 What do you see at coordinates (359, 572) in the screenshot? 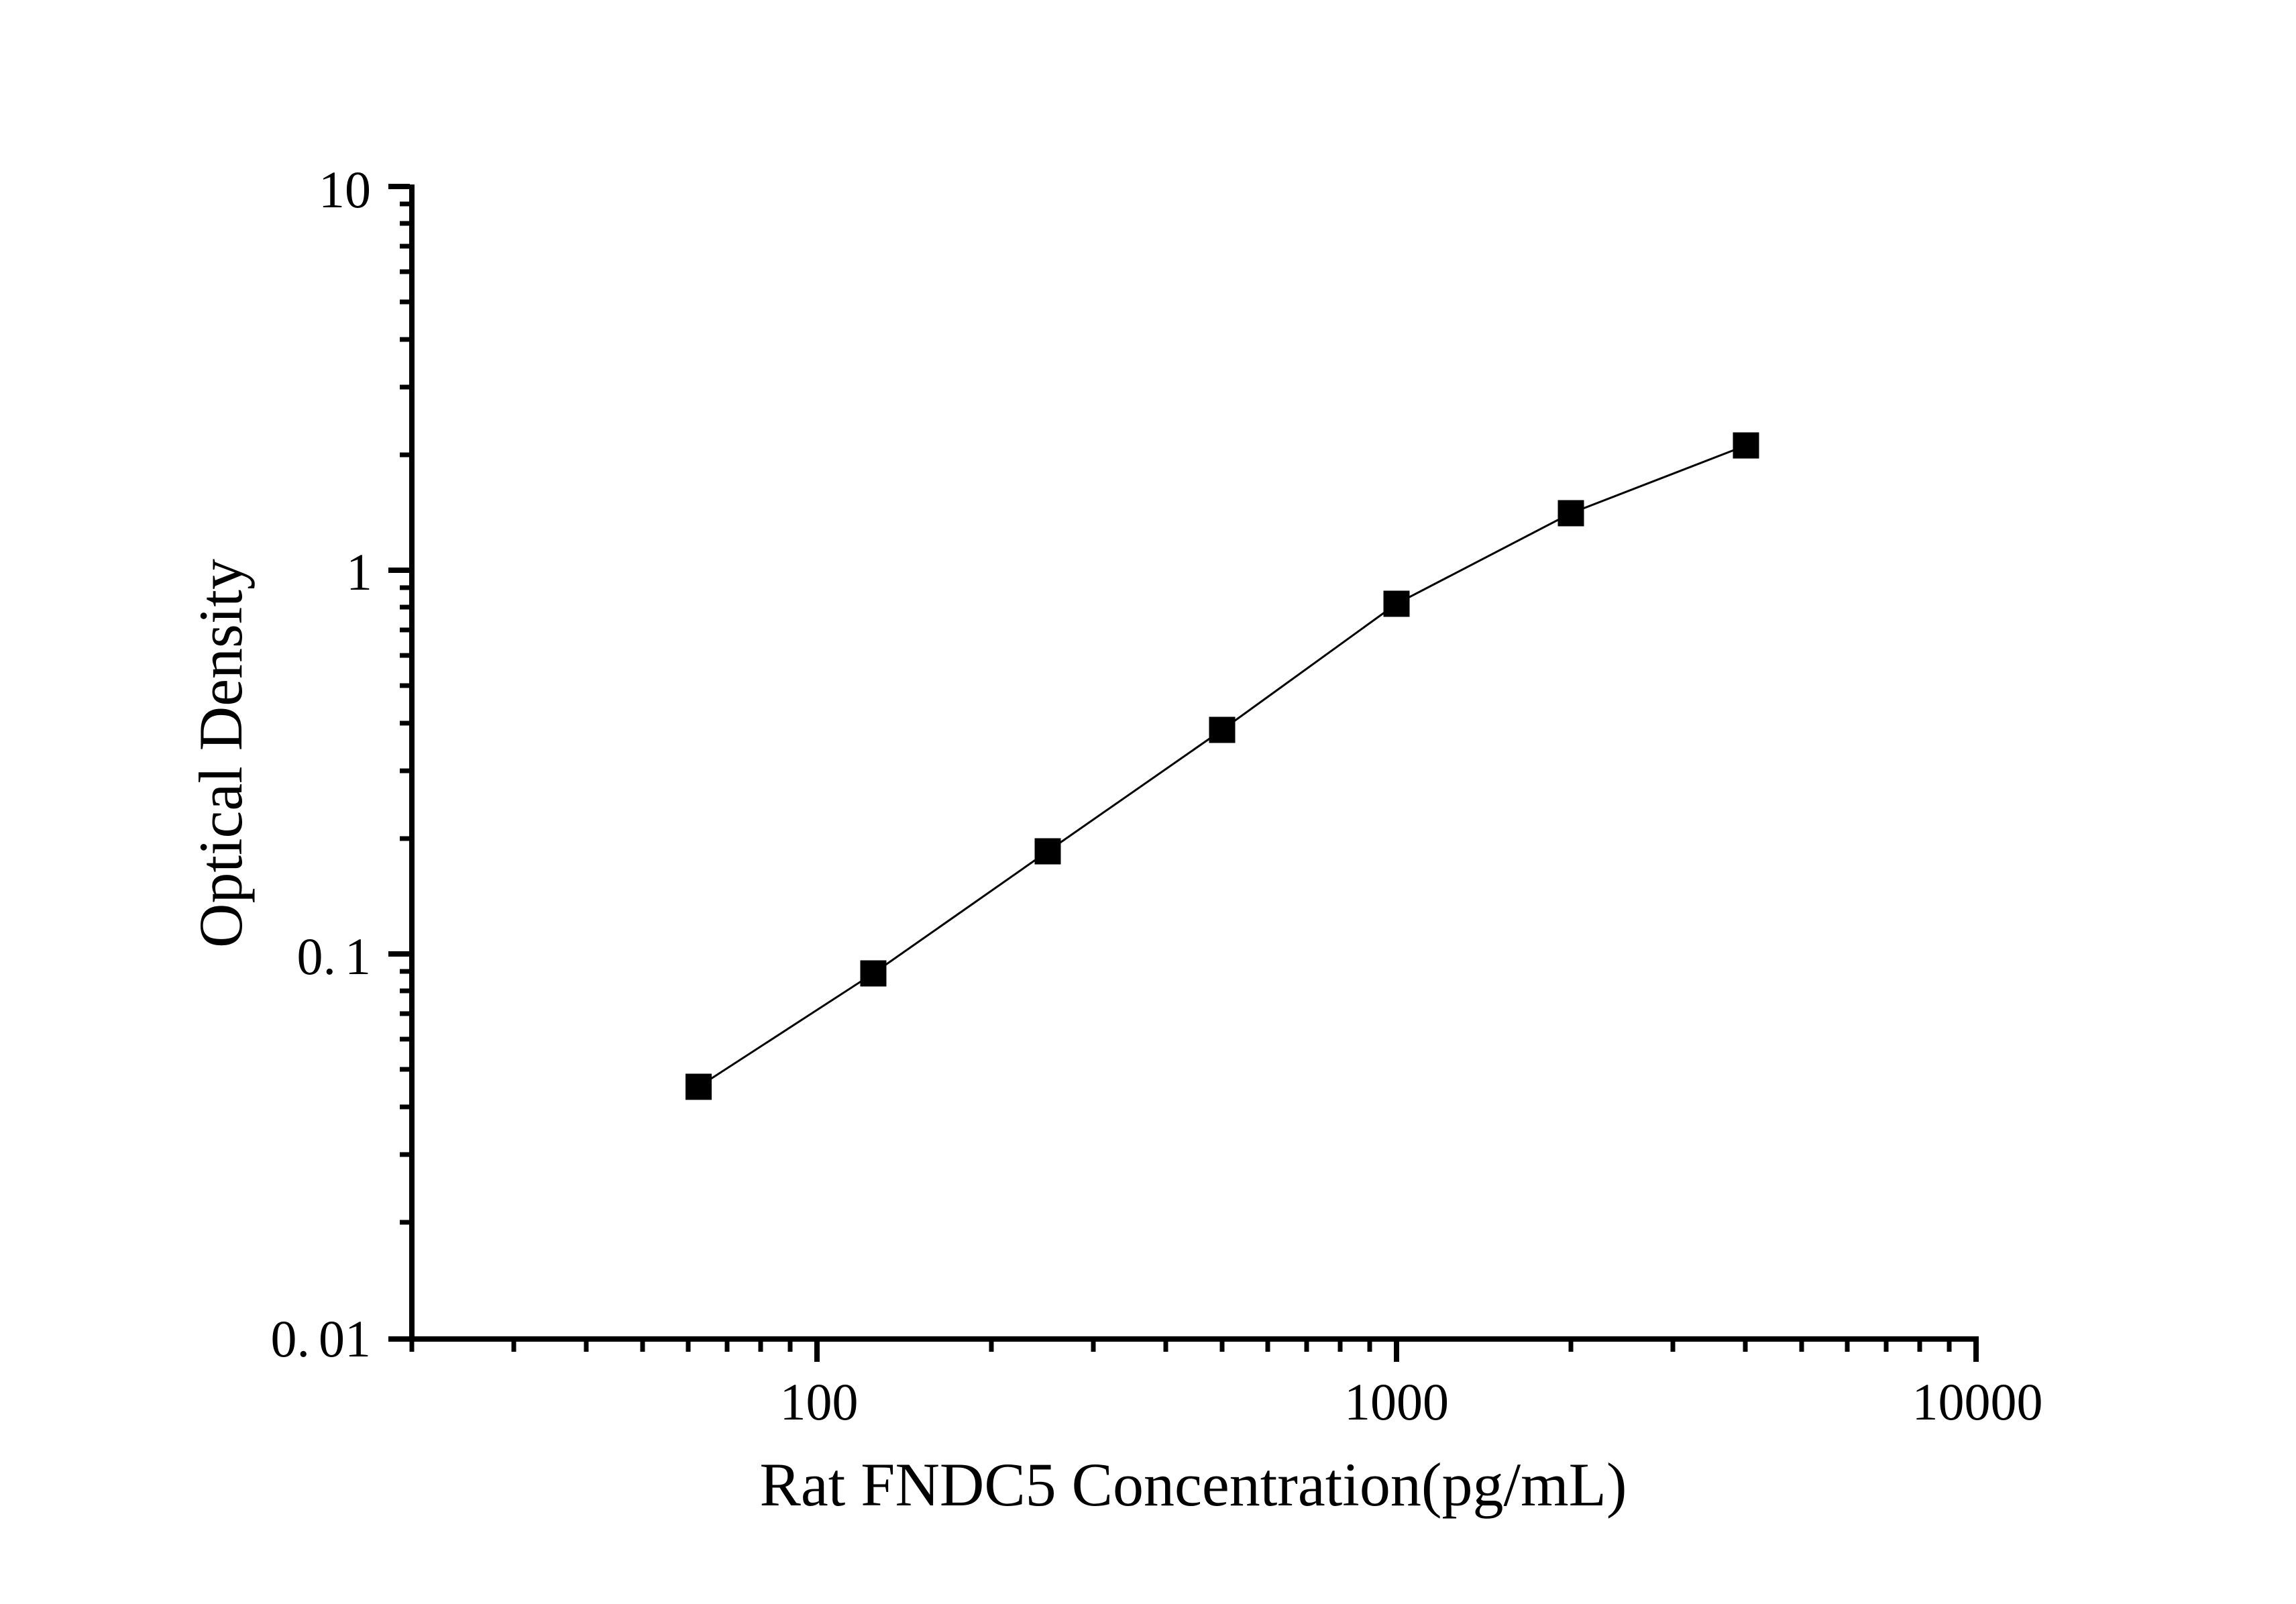
I see `svg-text: 1` at bounding box center [359, 572].